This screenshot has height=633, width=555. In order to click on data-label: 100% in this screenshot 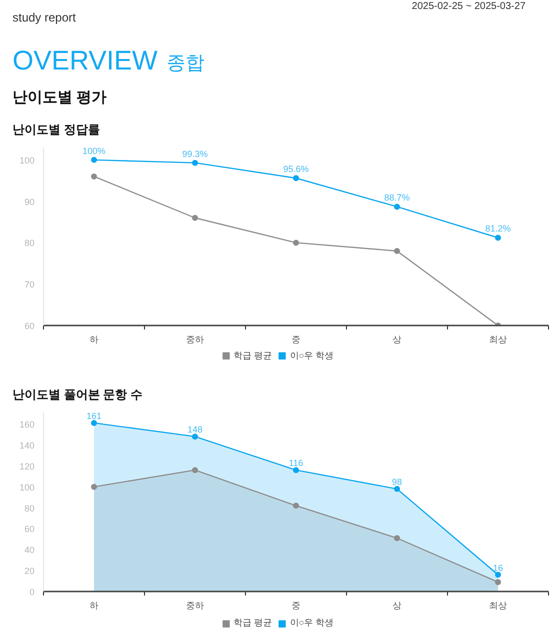, I will do `click(94, 151)`.